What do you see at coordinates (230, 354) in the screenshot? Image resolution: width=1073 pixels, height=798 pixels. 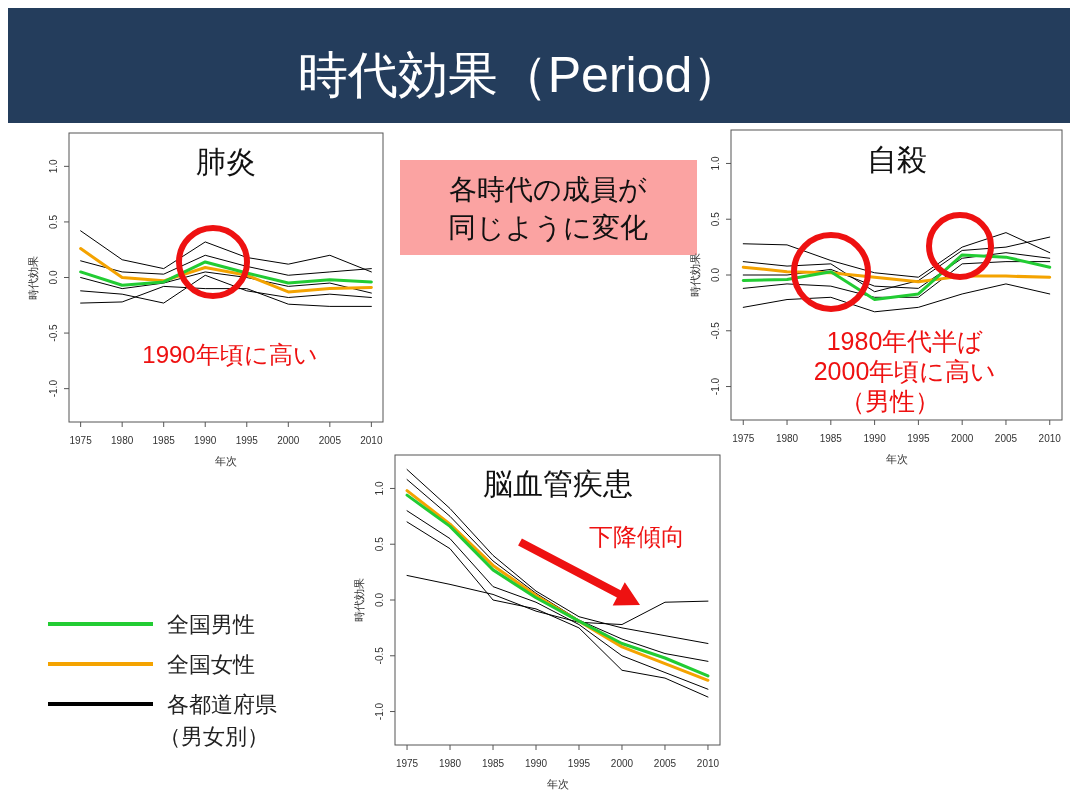 I see `annotation: 1990年頃に高い` at bounding box center [230, 354].